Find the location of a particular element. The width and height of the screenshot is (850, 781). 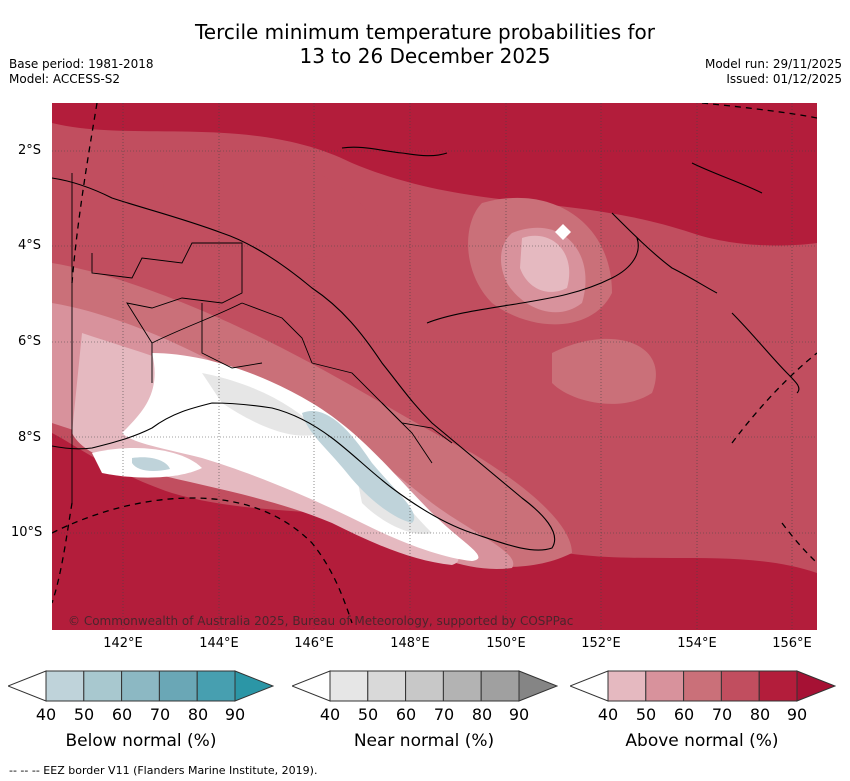

lon-label-156e: 156°E is located at coordinates (792, 643).